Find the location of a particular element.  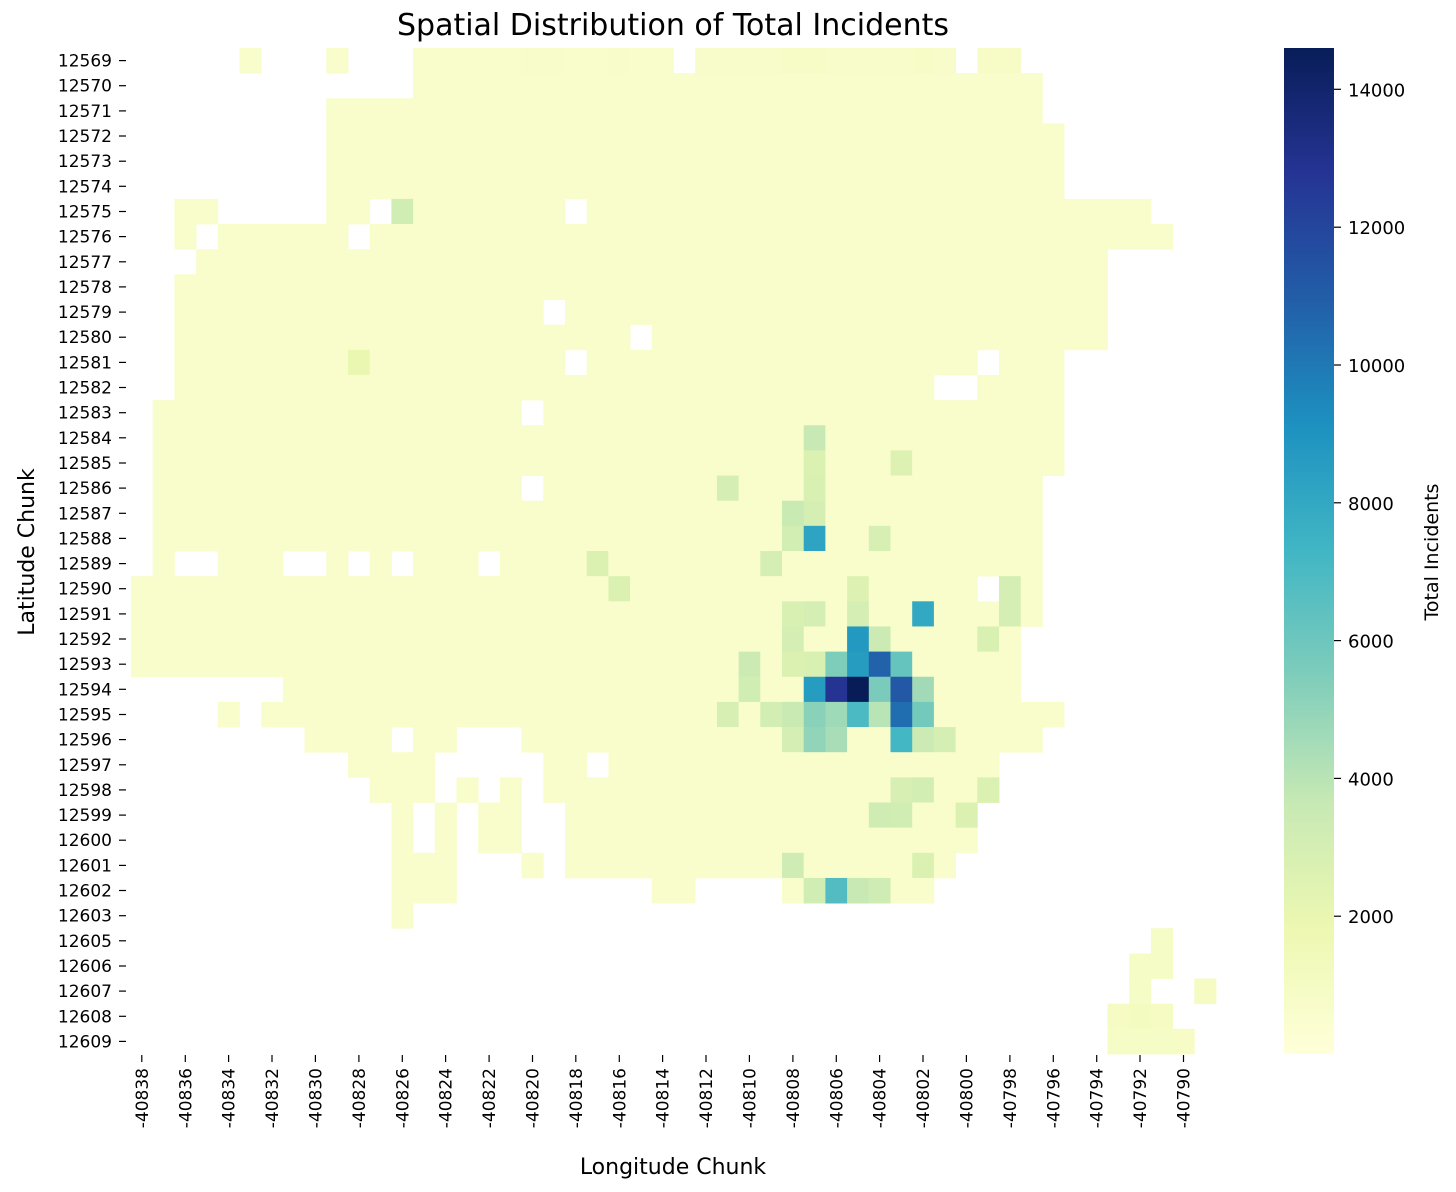

x-tick-label: -40836 is located at coordinates (186, 1098).